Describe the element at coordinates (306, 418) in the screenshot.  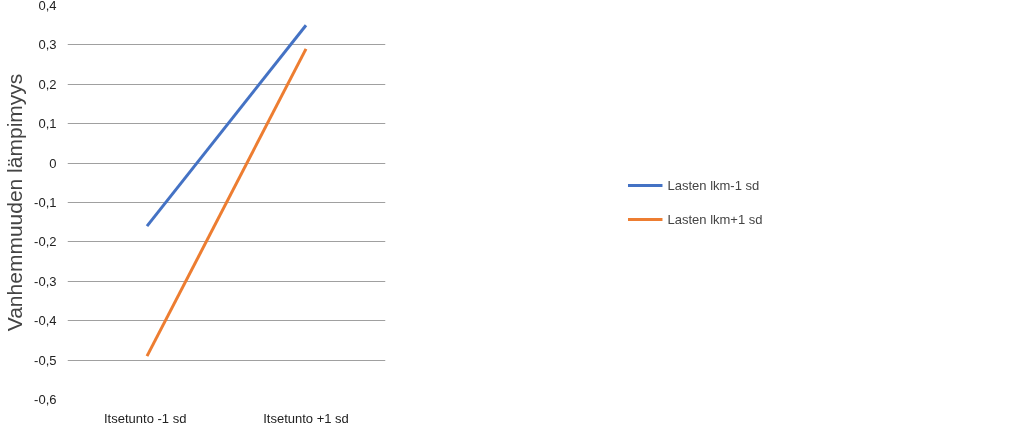
I see `x-tick-label: Itsetunto +1 sd` at that location.